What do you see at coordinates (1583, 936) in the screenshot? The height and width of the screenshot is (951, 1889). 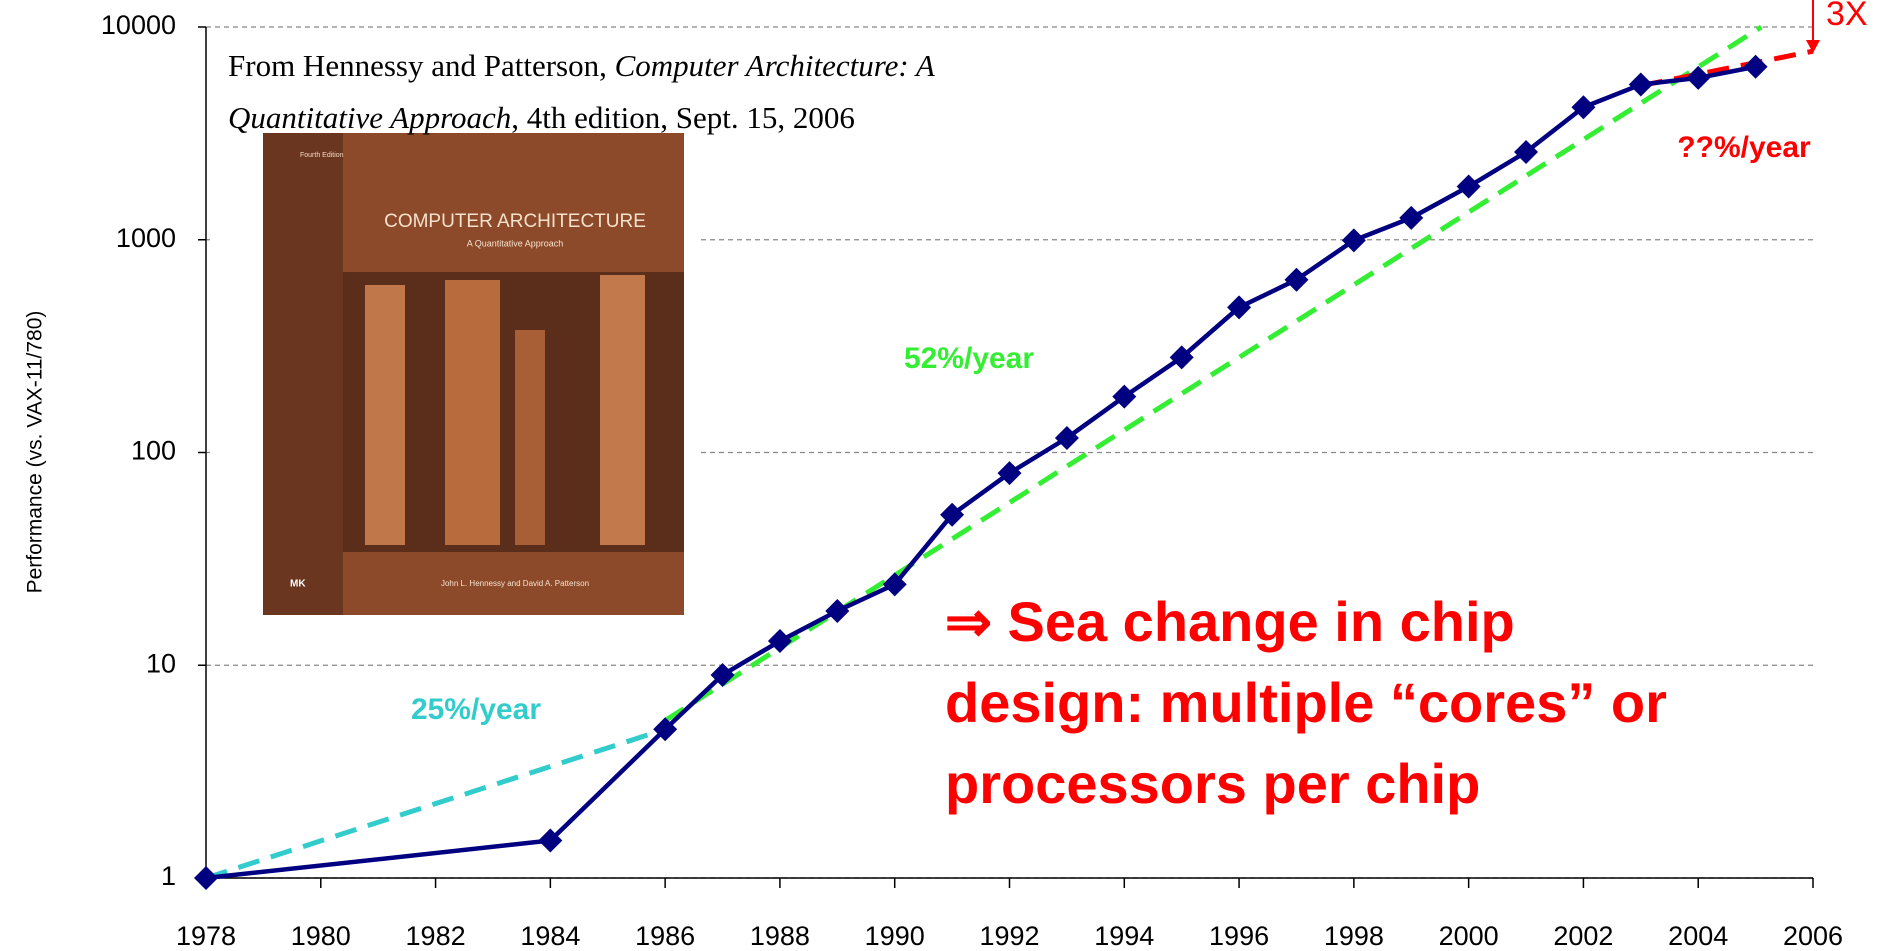 I see `x-tick-label: 2002` at bounding box center [1583, 936].